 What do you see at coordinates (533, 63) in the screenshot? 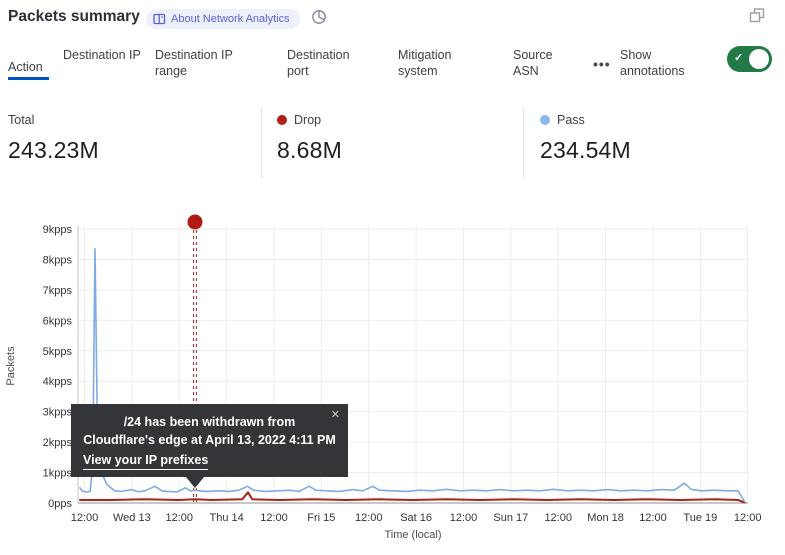
I see `tab-source-asn: Source ASN` at bounding box center [533, 63].